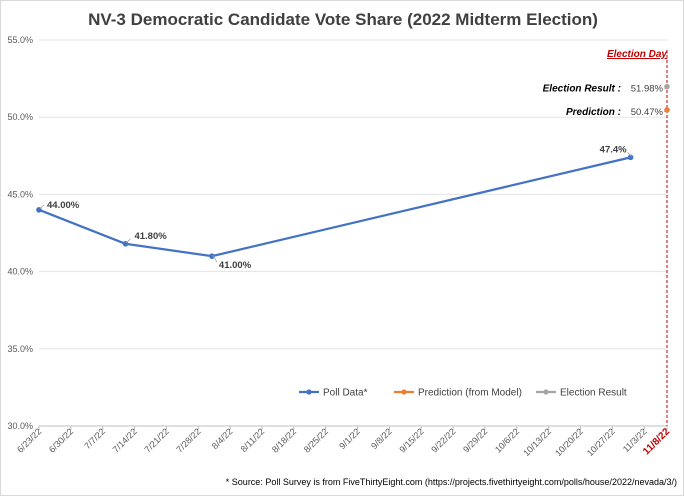  I want to click on x-tick-label: 6/30/22, so click(61, 440).